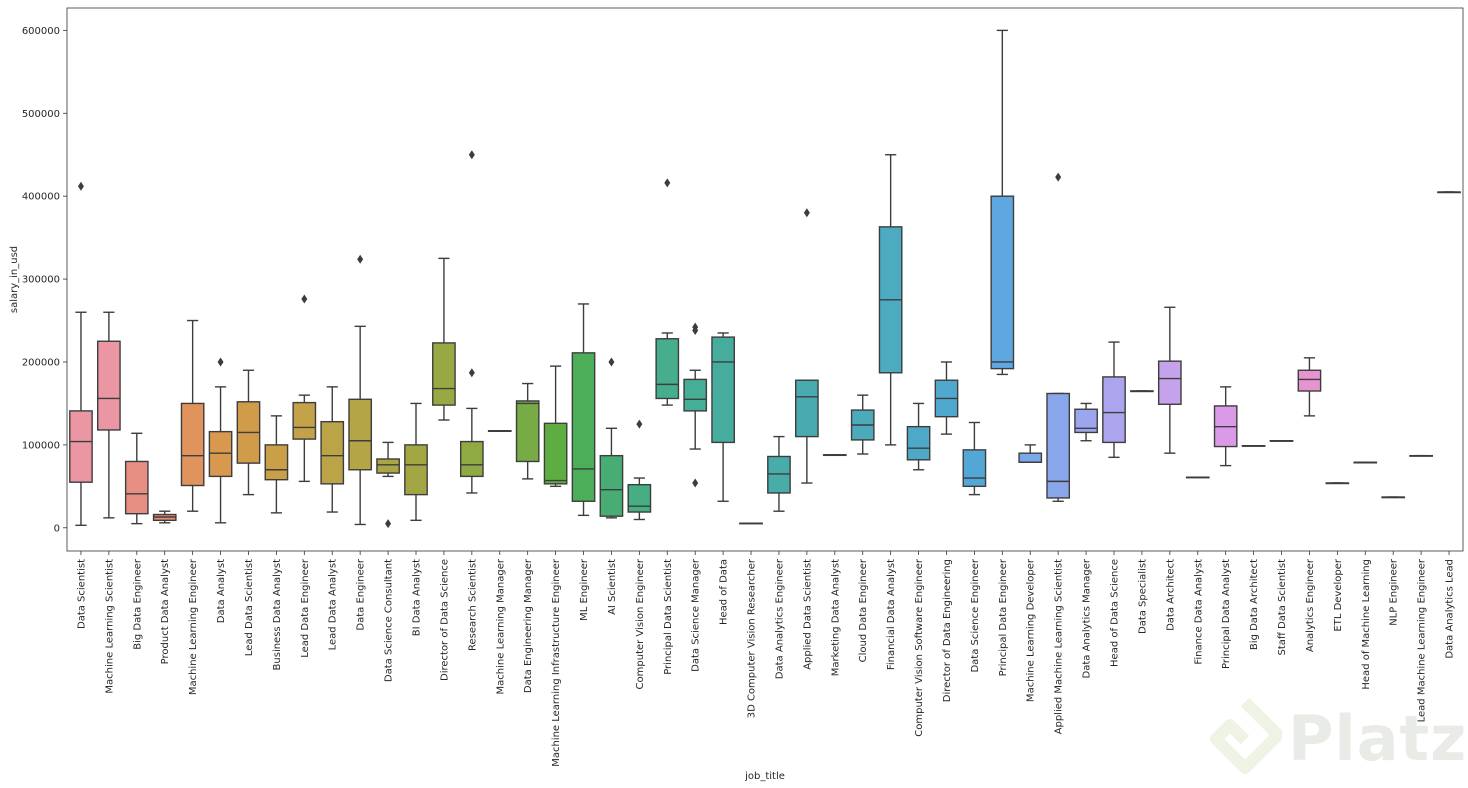 This screenshot has height=788, width=1468. I want to click on watermark-text: Platzi, so click(1378, 738).